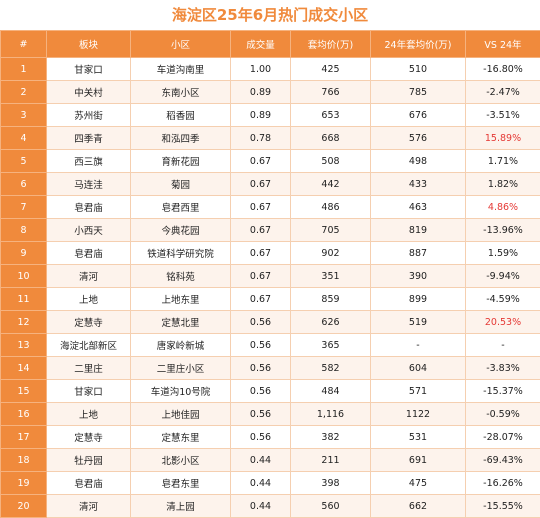  Describe the element at coordinates (180, 414) in the screenshot. I see `cell: 上地佳园` at that location.